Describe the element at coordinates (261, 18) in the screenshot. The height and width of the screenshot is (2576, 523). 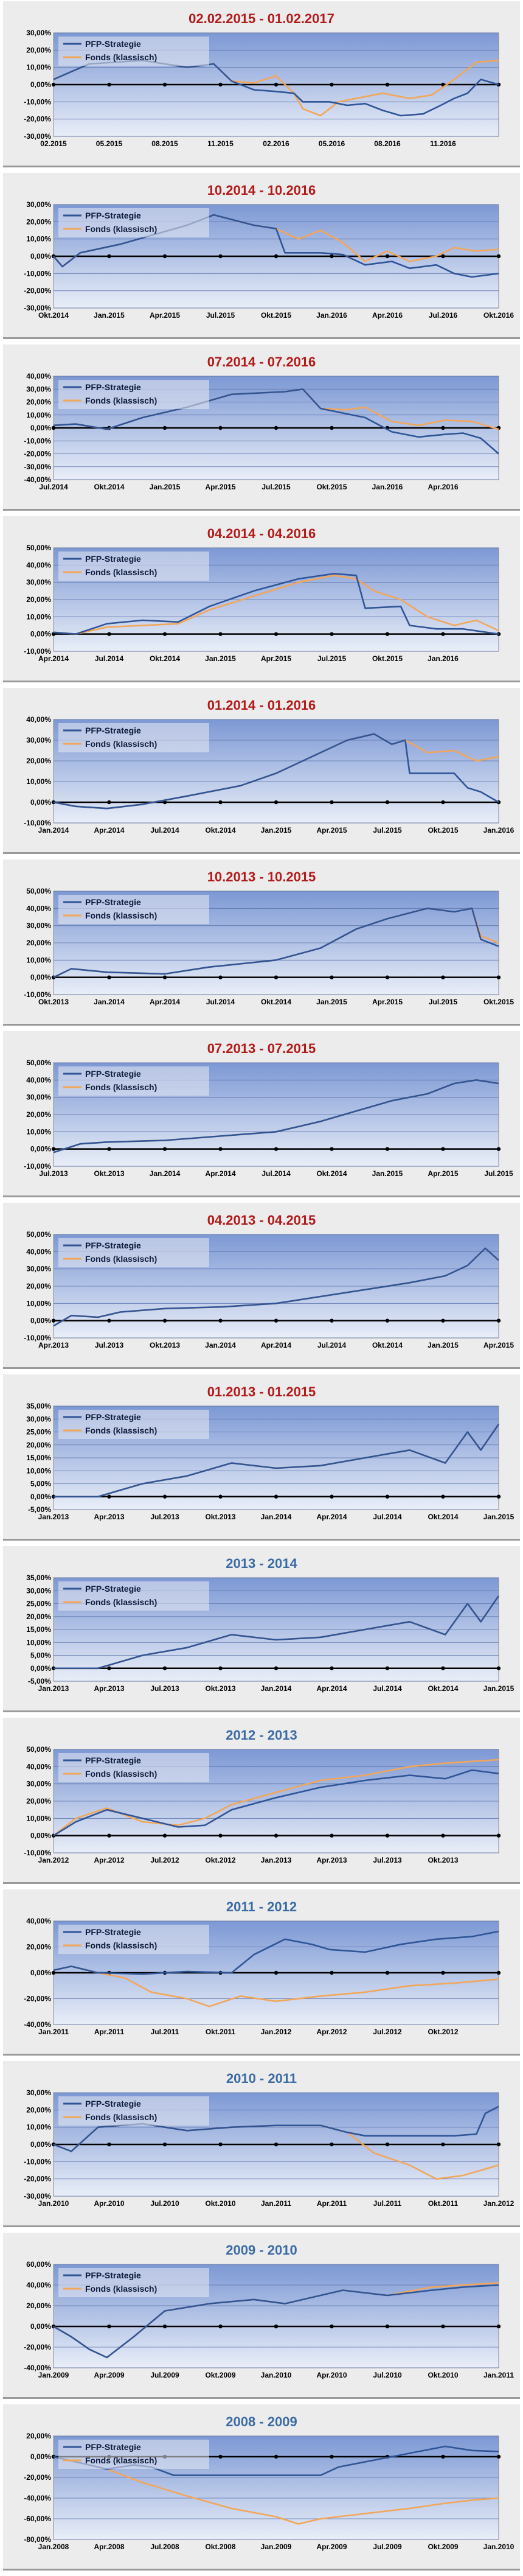
I see `chart-title: 02.02.2015 - 01.02.2017` at that location.